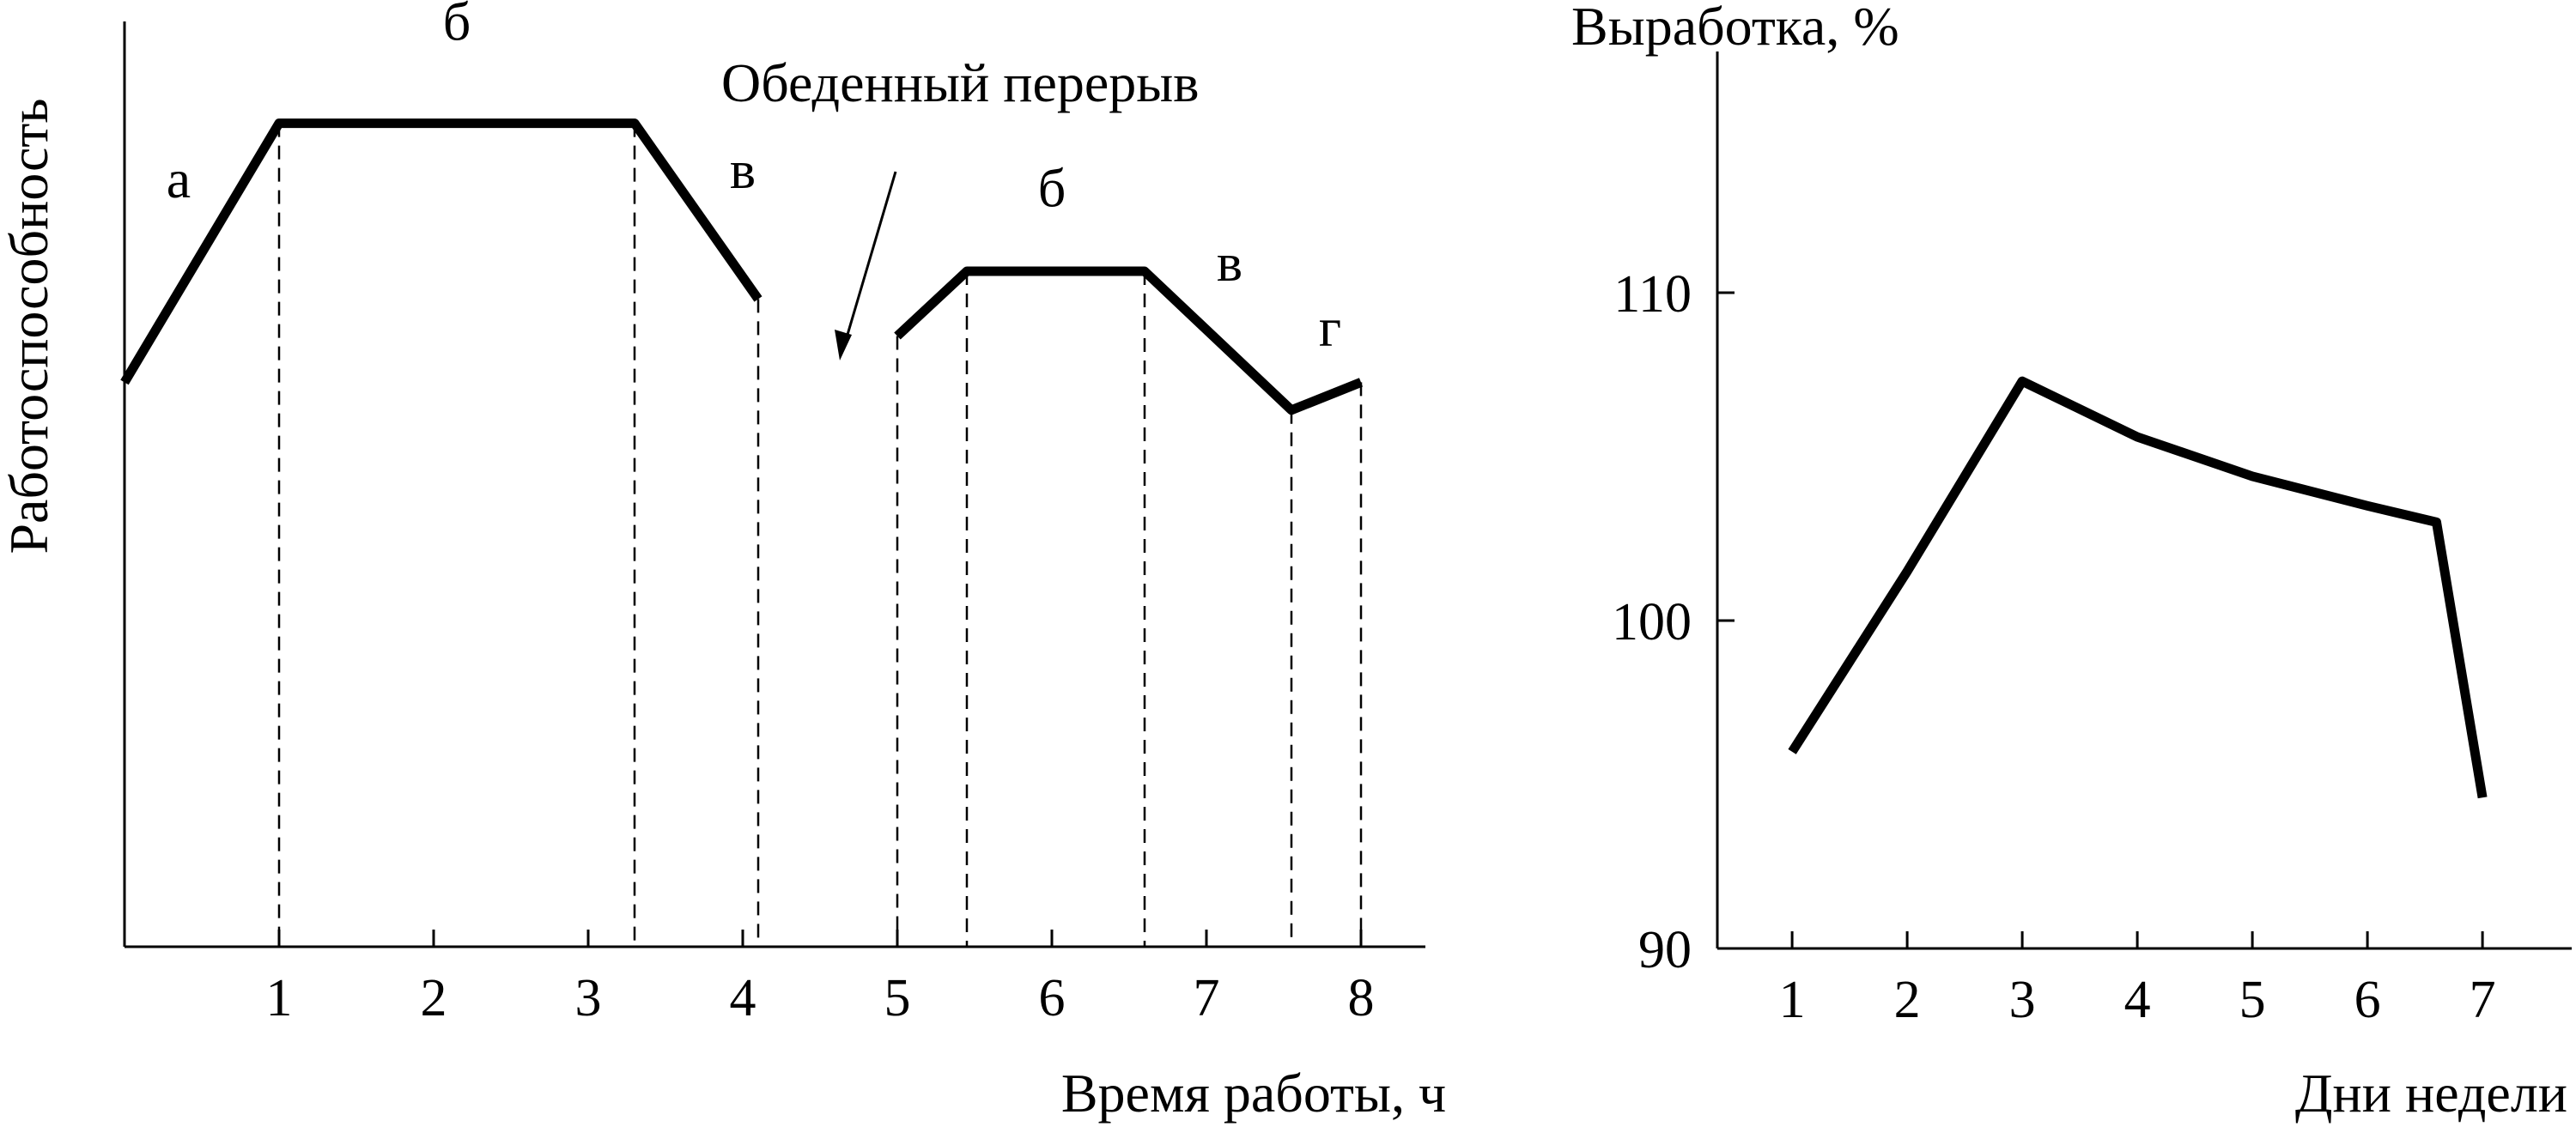 This screenshot has width=2576, height=1139. I want to click on right-y-tick-label: 100, so click(1652, 622).